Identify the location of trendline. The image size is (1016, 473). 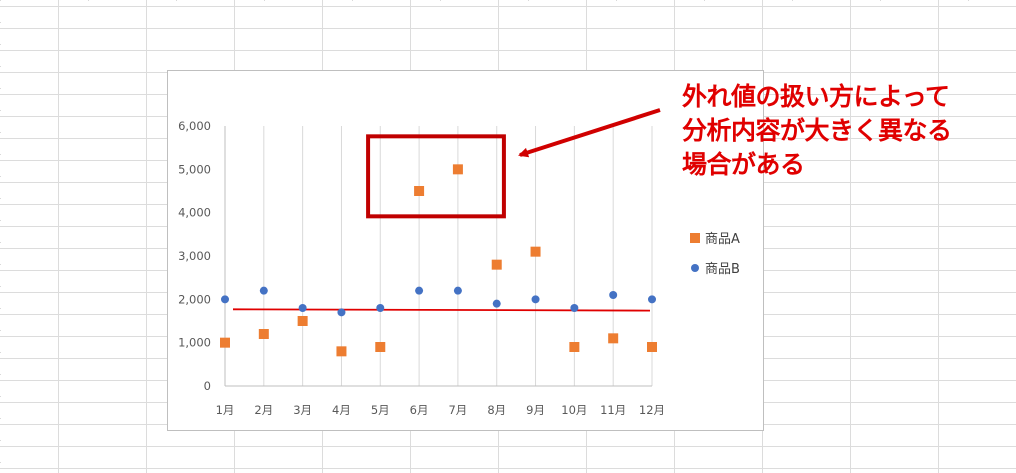
(441, 310).